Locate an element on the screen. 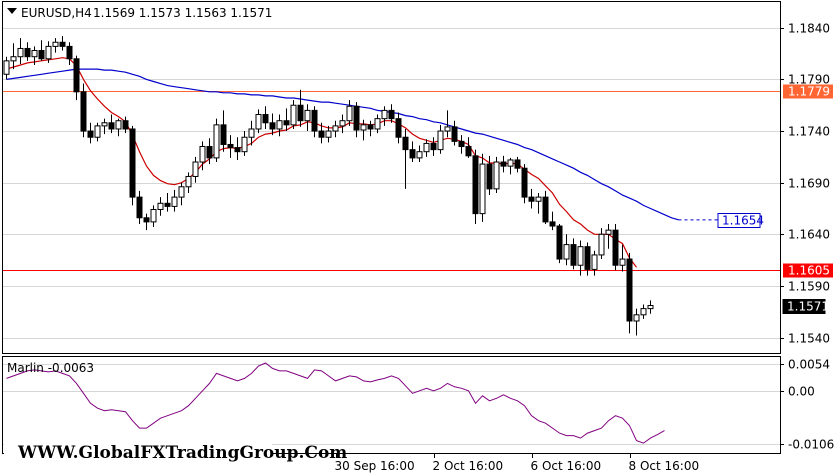  price-tag is located at coordinates (804, 306).